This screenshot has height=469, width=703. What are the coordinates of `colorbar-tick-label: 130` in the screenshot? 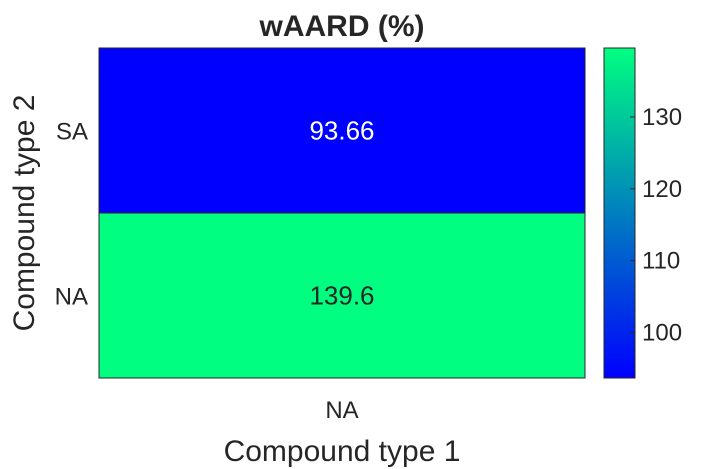 It's located at (662, 117).